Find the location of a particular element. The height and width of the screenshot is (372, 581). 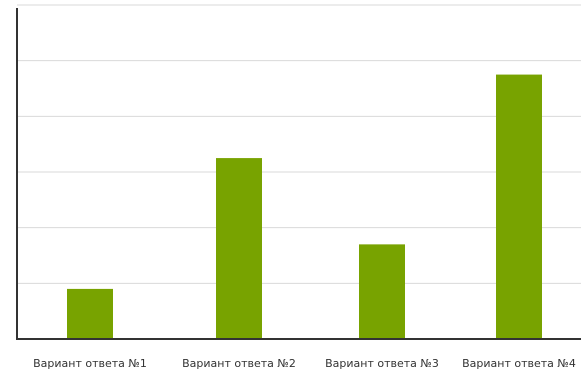

x-tick-label-4: Вариант ответа №4 is located at coordinates (519, 363).